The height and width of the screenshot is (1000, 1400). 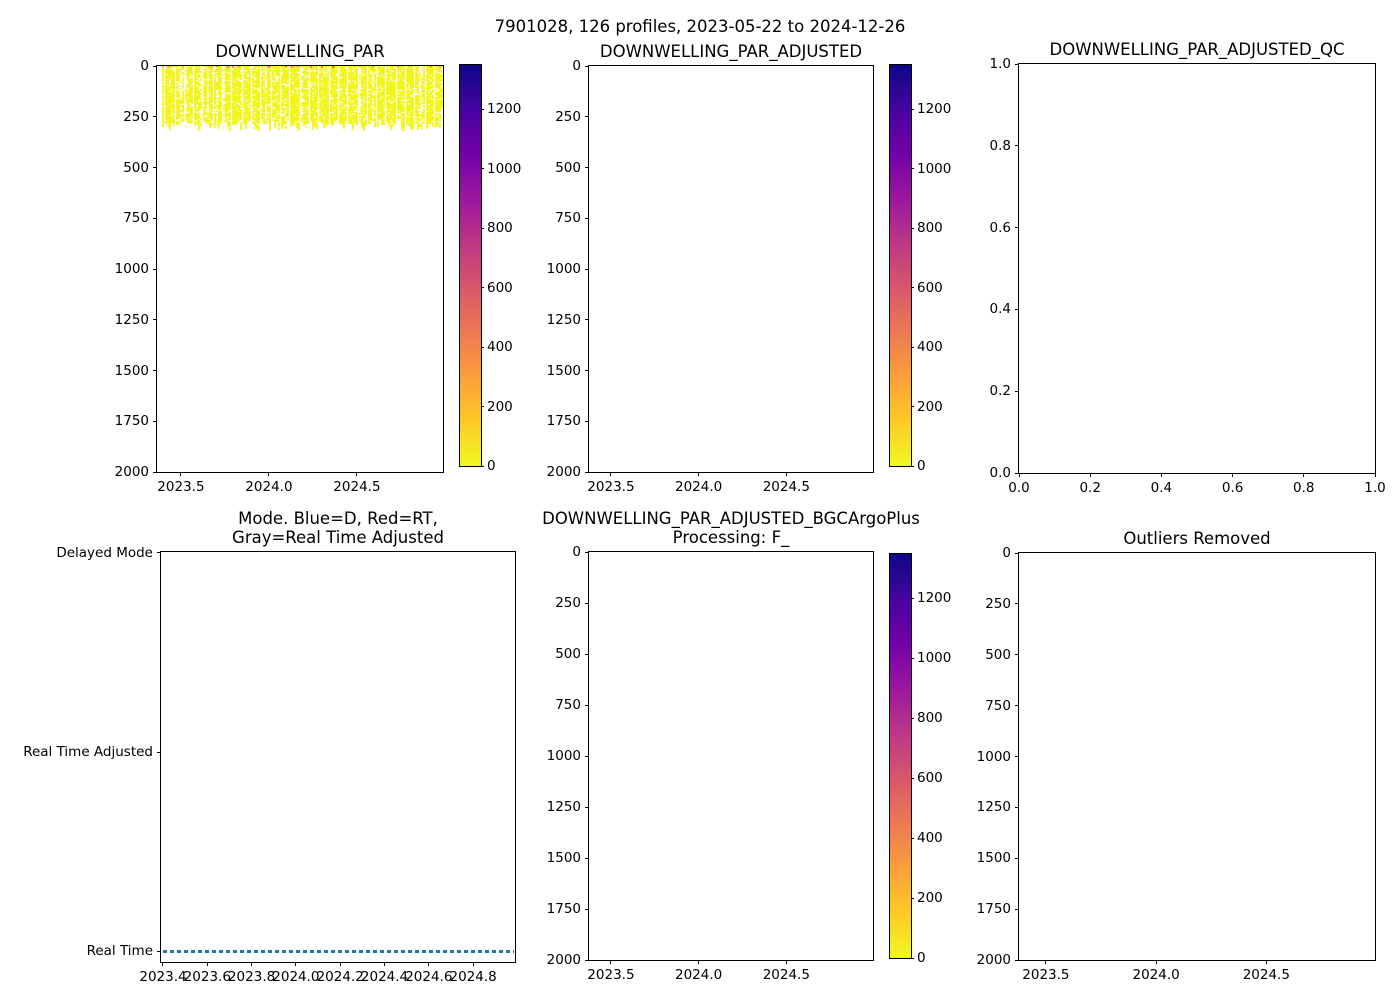 I want to click on x-tick-label: 2024.4, so click(x=384, y=977).